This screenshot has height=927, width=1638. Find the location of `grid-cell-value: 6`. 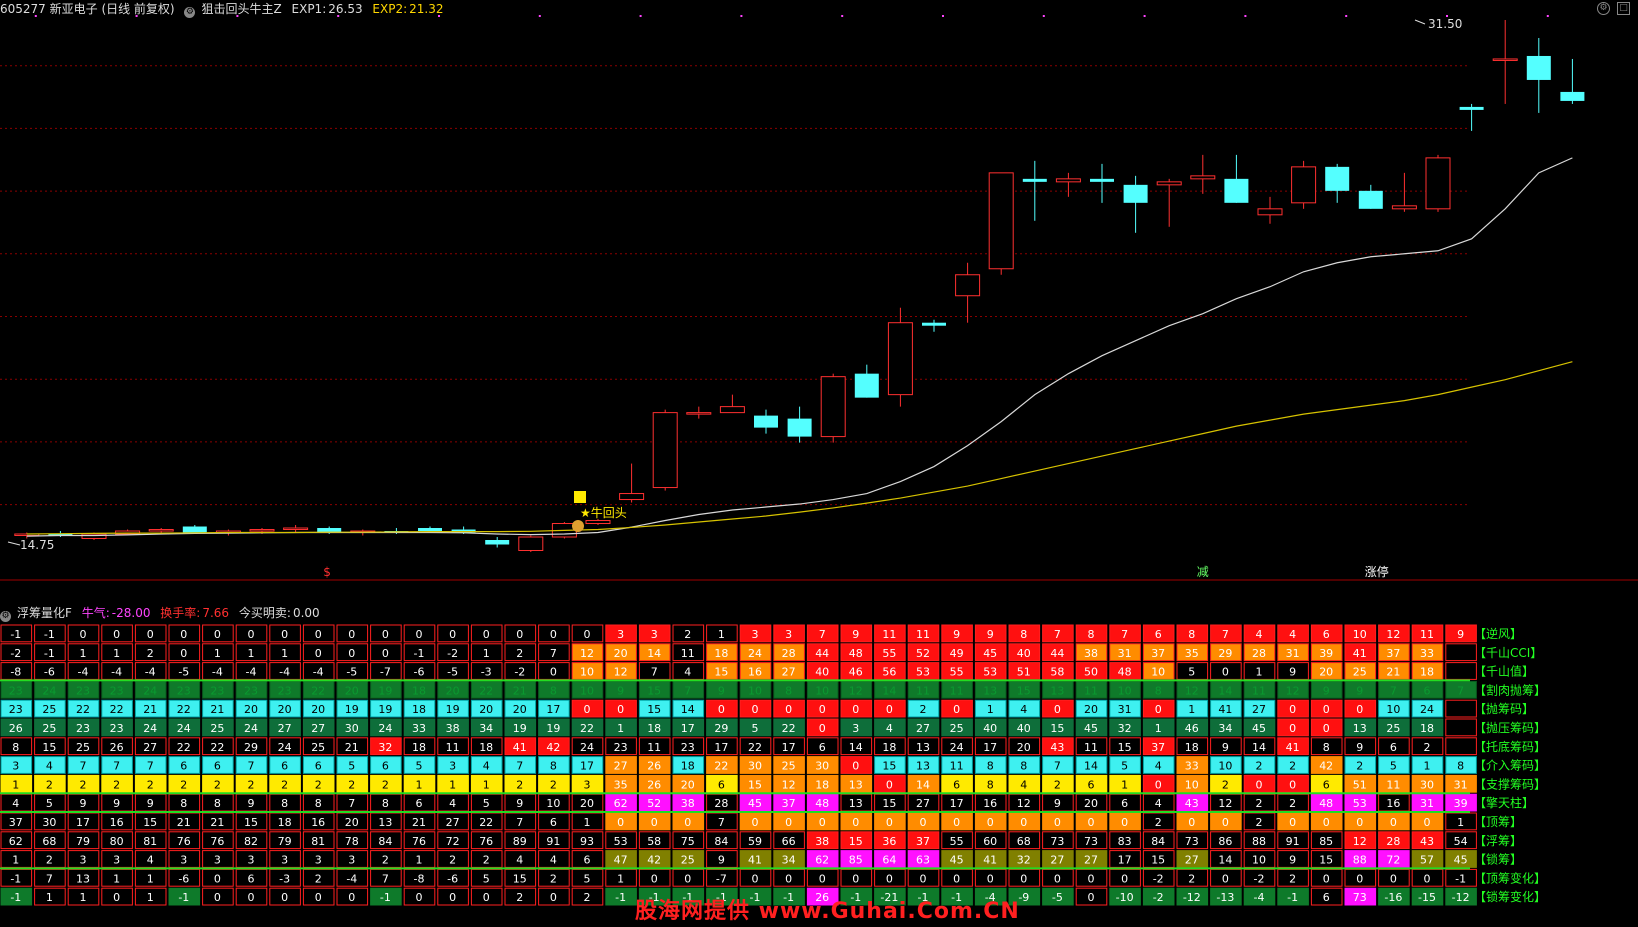

grid-cell-value: 6 is located at coordinates (1124, 803).